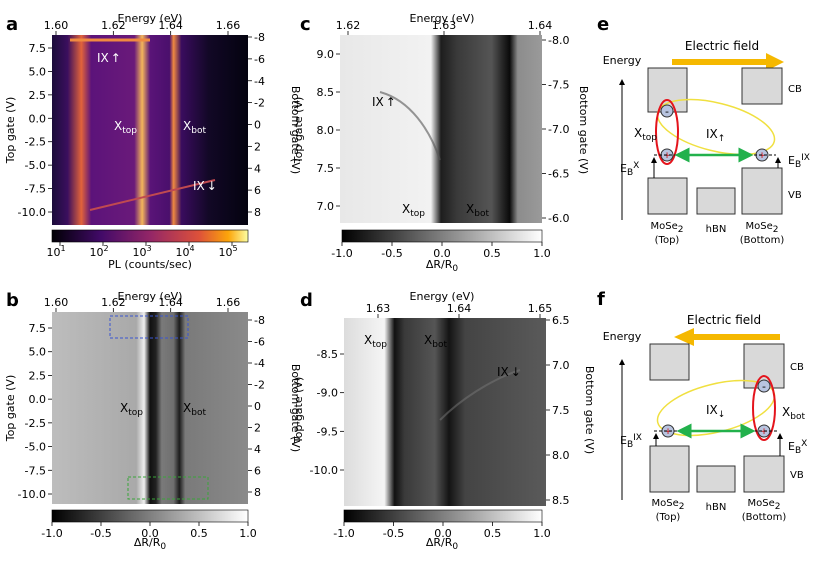 The height and width of the screenshot is (567, 830). What do you see at coordinates (327, 354) in the screenshot?
I see `tick-label: -8.5` at bounding box center [327, 354].